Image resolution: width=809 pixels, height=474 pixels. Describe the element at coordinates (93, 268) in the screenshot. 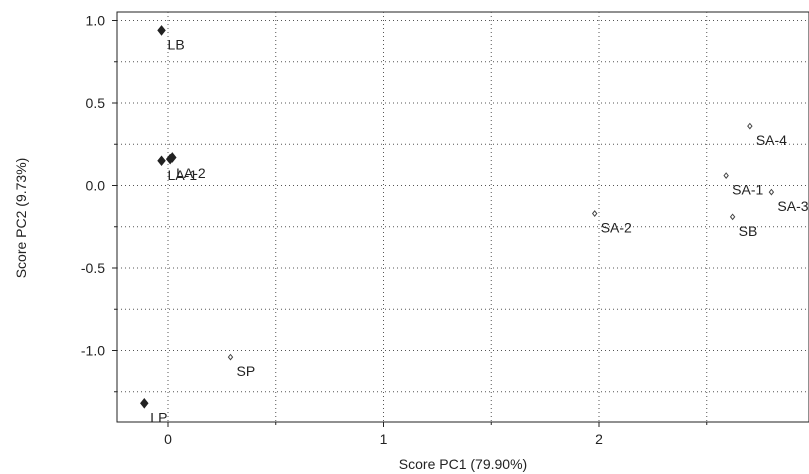

I see `y-tick-label: -0.5` at that location.